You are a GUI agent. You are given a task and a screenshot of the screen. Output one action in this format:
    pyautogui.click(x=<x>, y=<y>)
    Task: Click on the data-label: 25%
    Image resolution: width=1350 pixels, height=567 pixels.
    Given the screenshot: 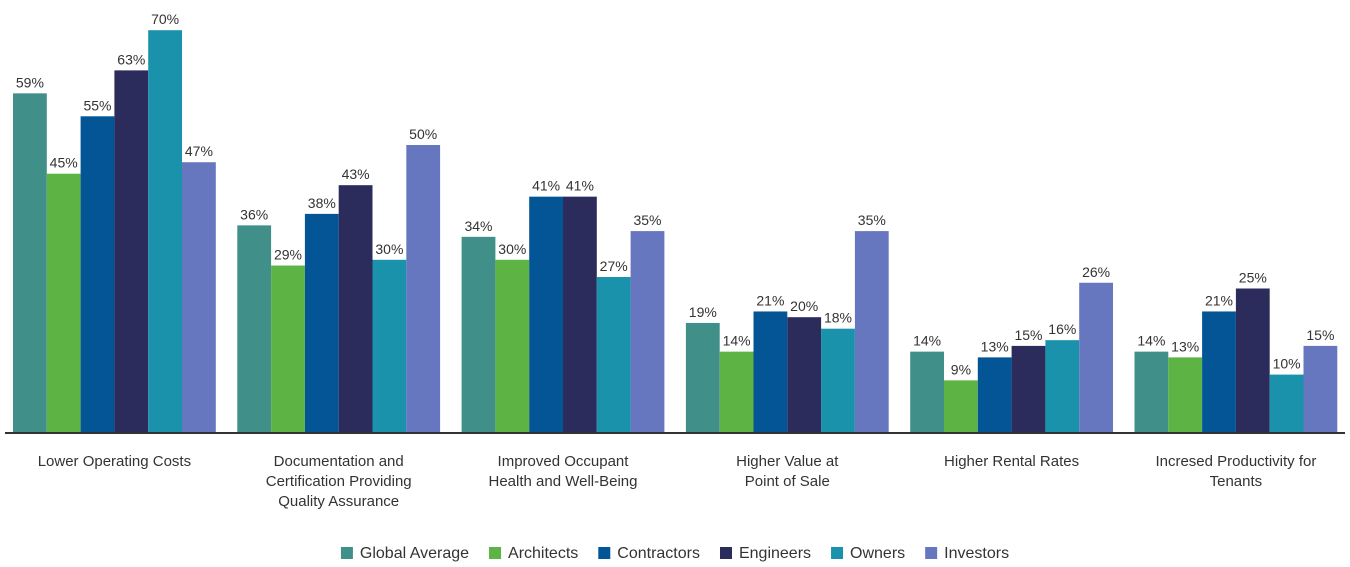 What is the action you would take?
    pyautogui.click(x=1253, y=278)
    